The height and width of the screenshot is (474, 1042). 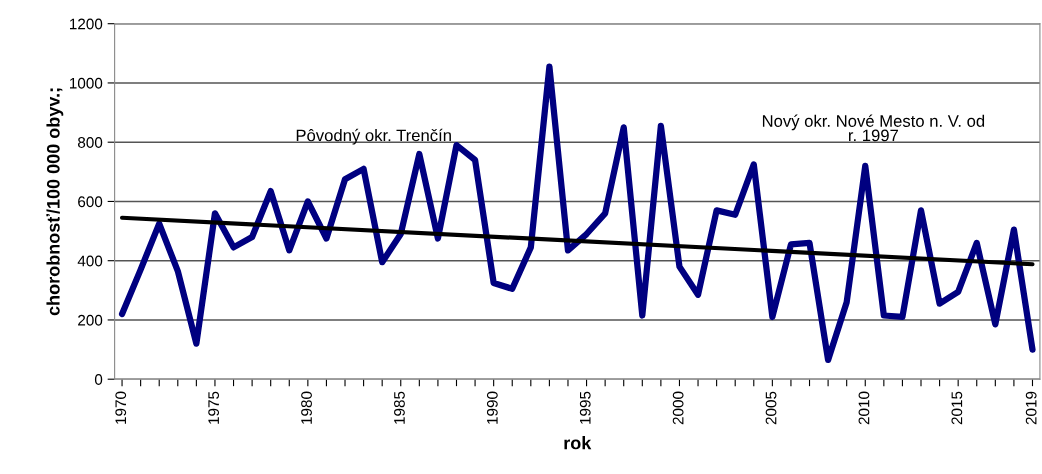 What do you see at coordinates (957, 408) in the screenshot?
I see `x-tick-label: 2015` at bounding box center [957, 408].